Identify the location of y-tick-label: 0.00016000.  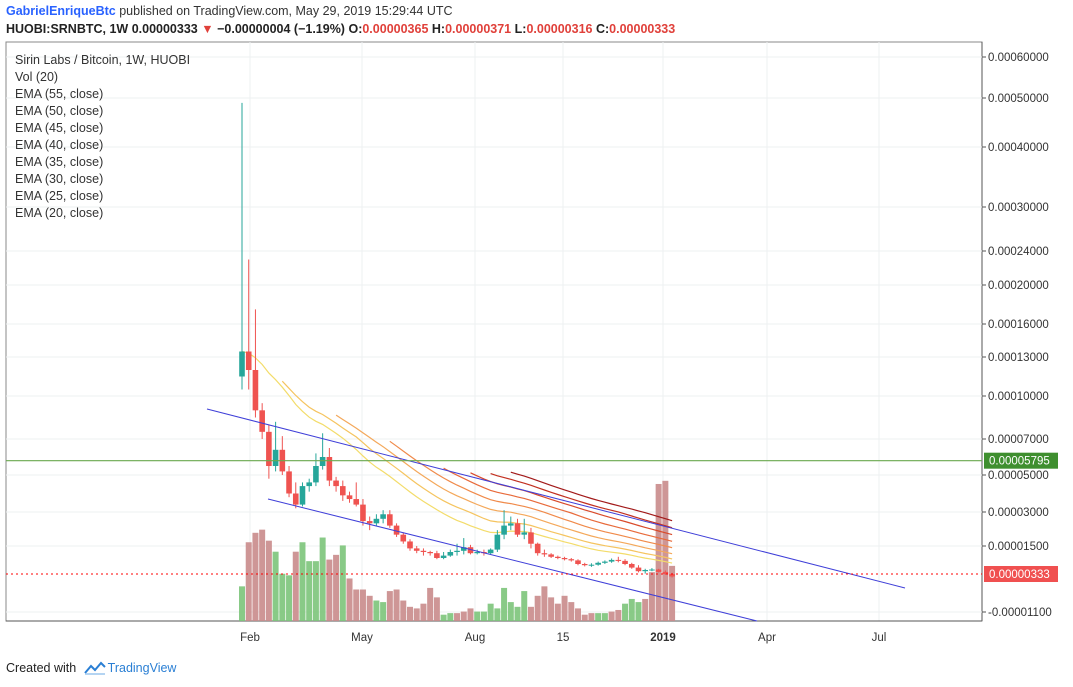
(1018, 325).